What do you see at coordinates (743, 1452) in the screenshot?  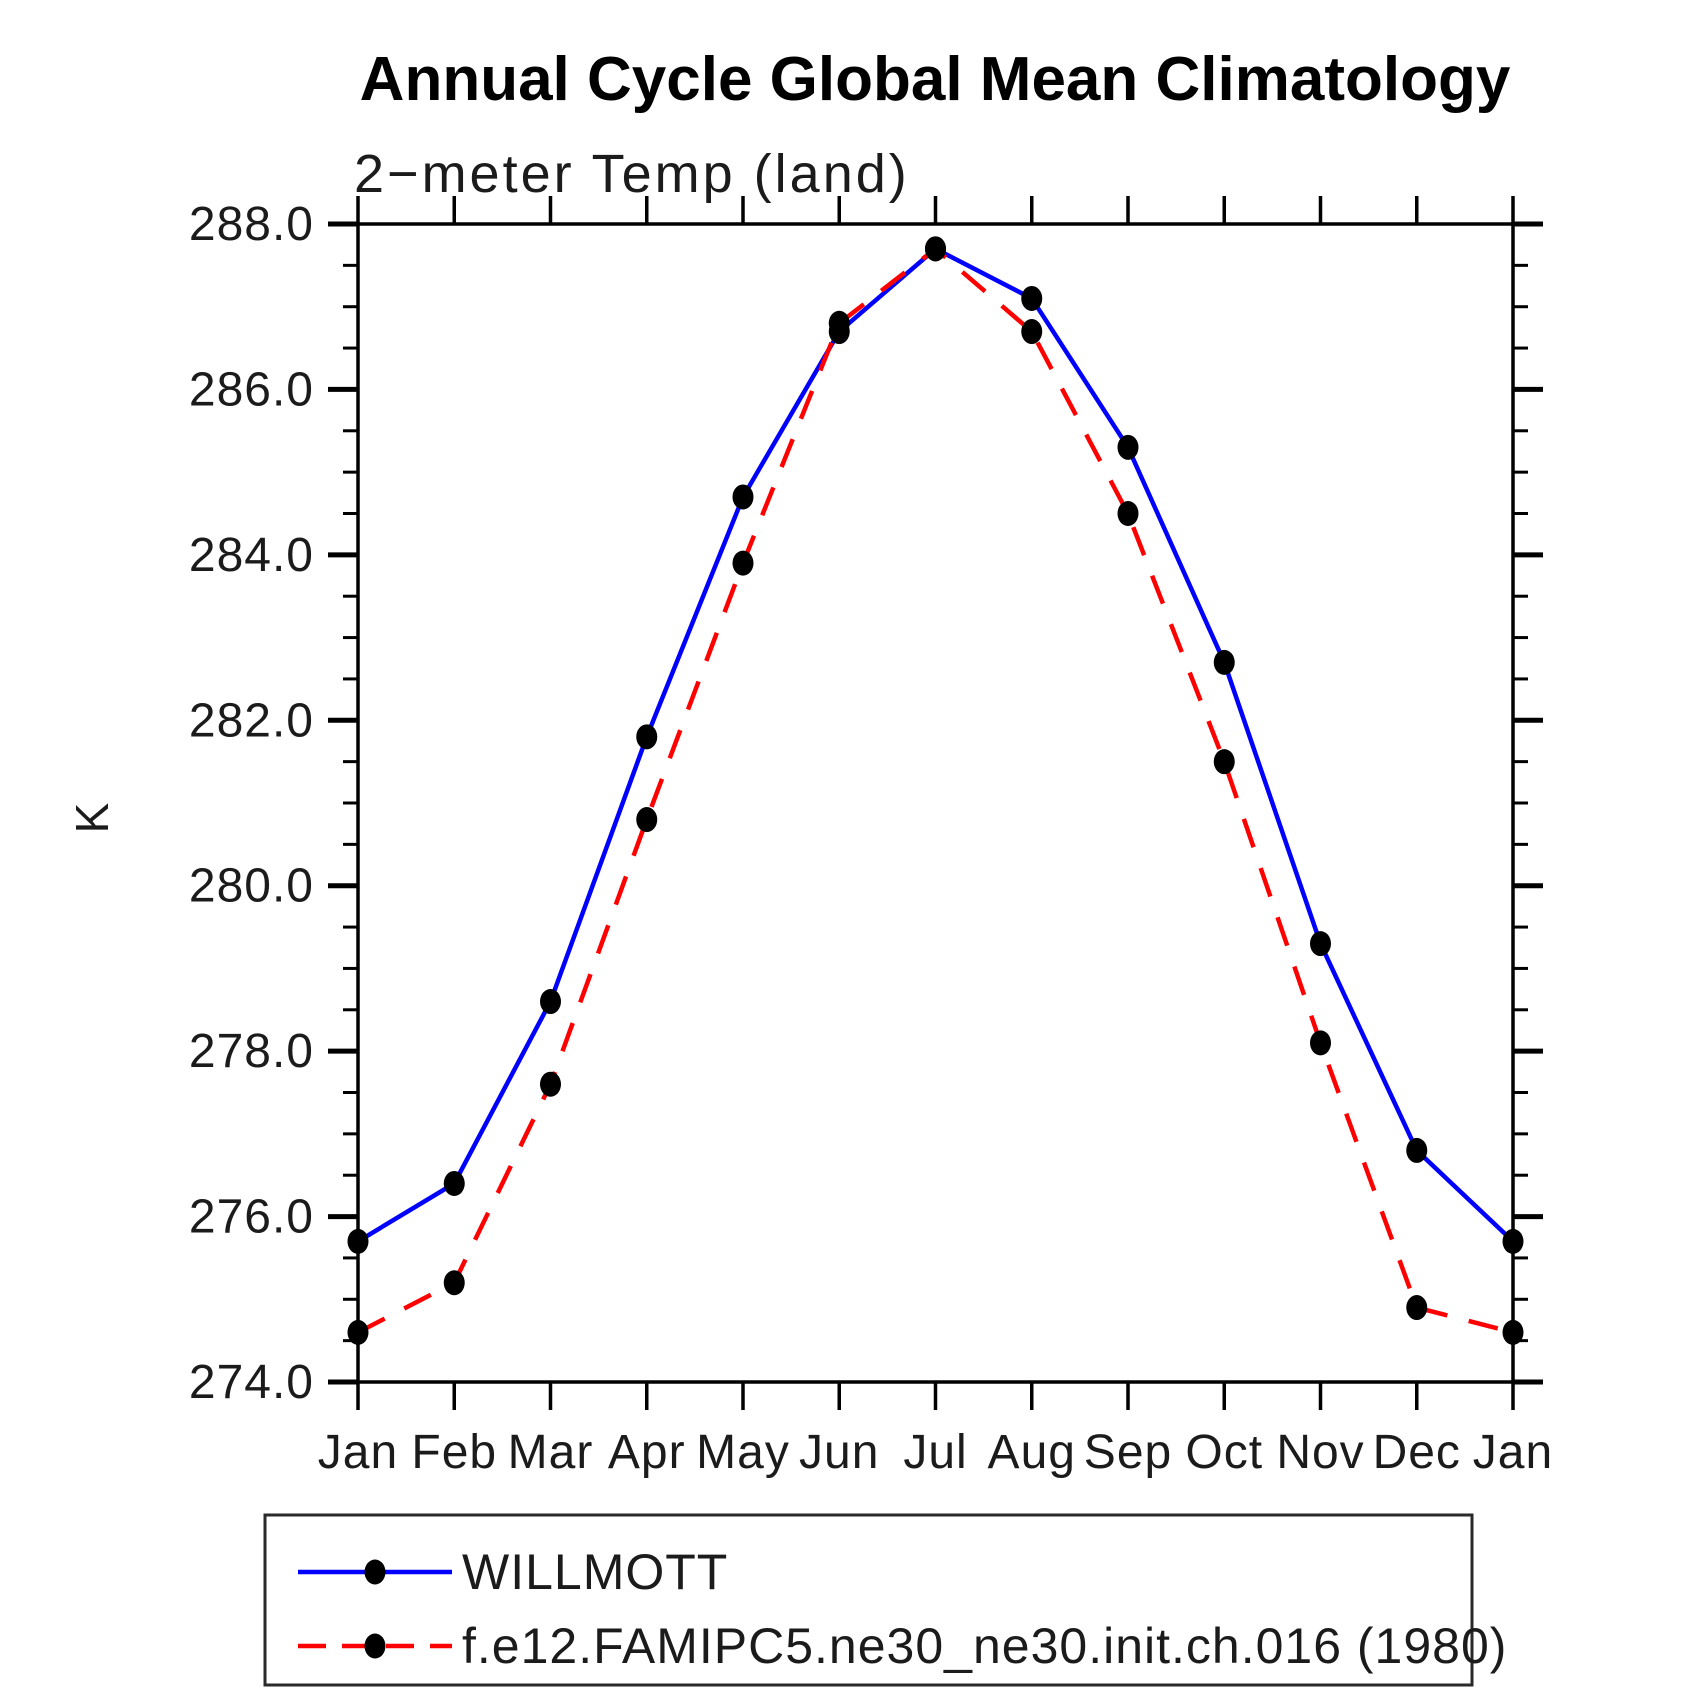 I see `x-tick-label: May` at bounding box center [743, 1452].